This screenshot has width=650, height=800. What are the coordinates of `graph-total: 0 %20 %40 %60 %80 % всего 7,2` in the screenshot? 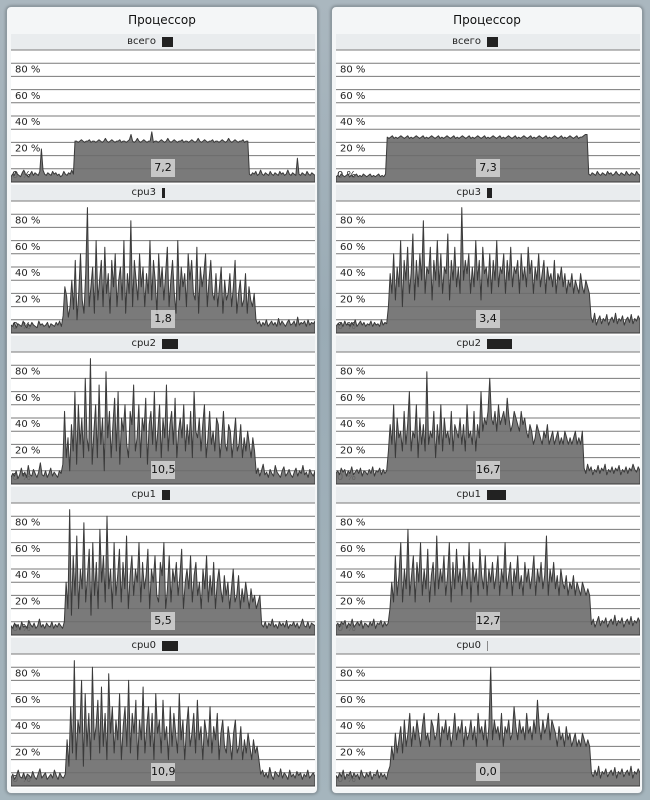 It's located at (163, 109).